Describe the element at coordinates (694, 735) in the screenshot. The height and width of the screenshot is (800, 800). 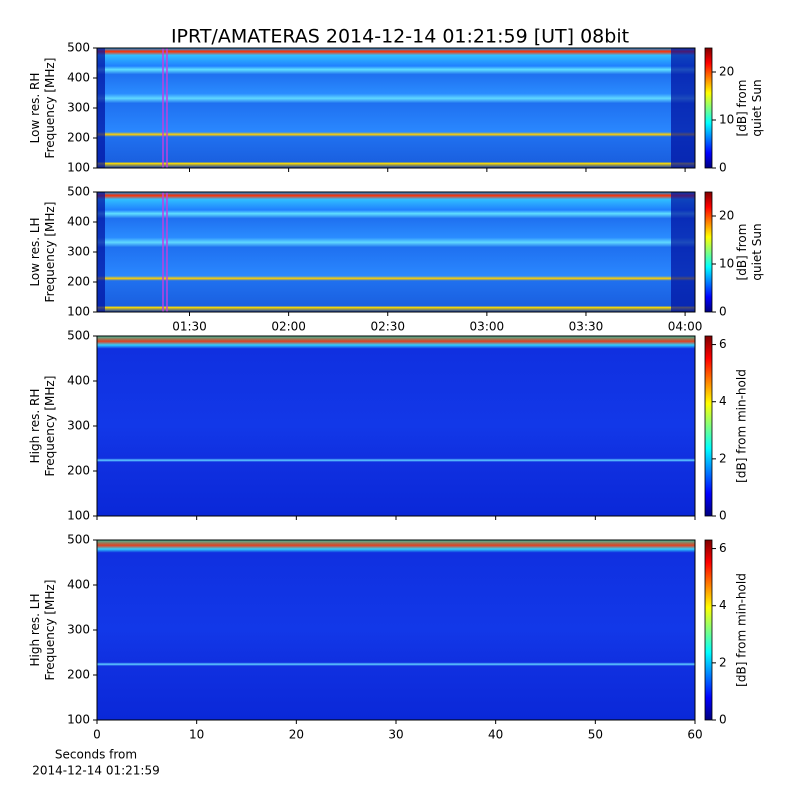
I see `x-tick-label: 60` at that location.